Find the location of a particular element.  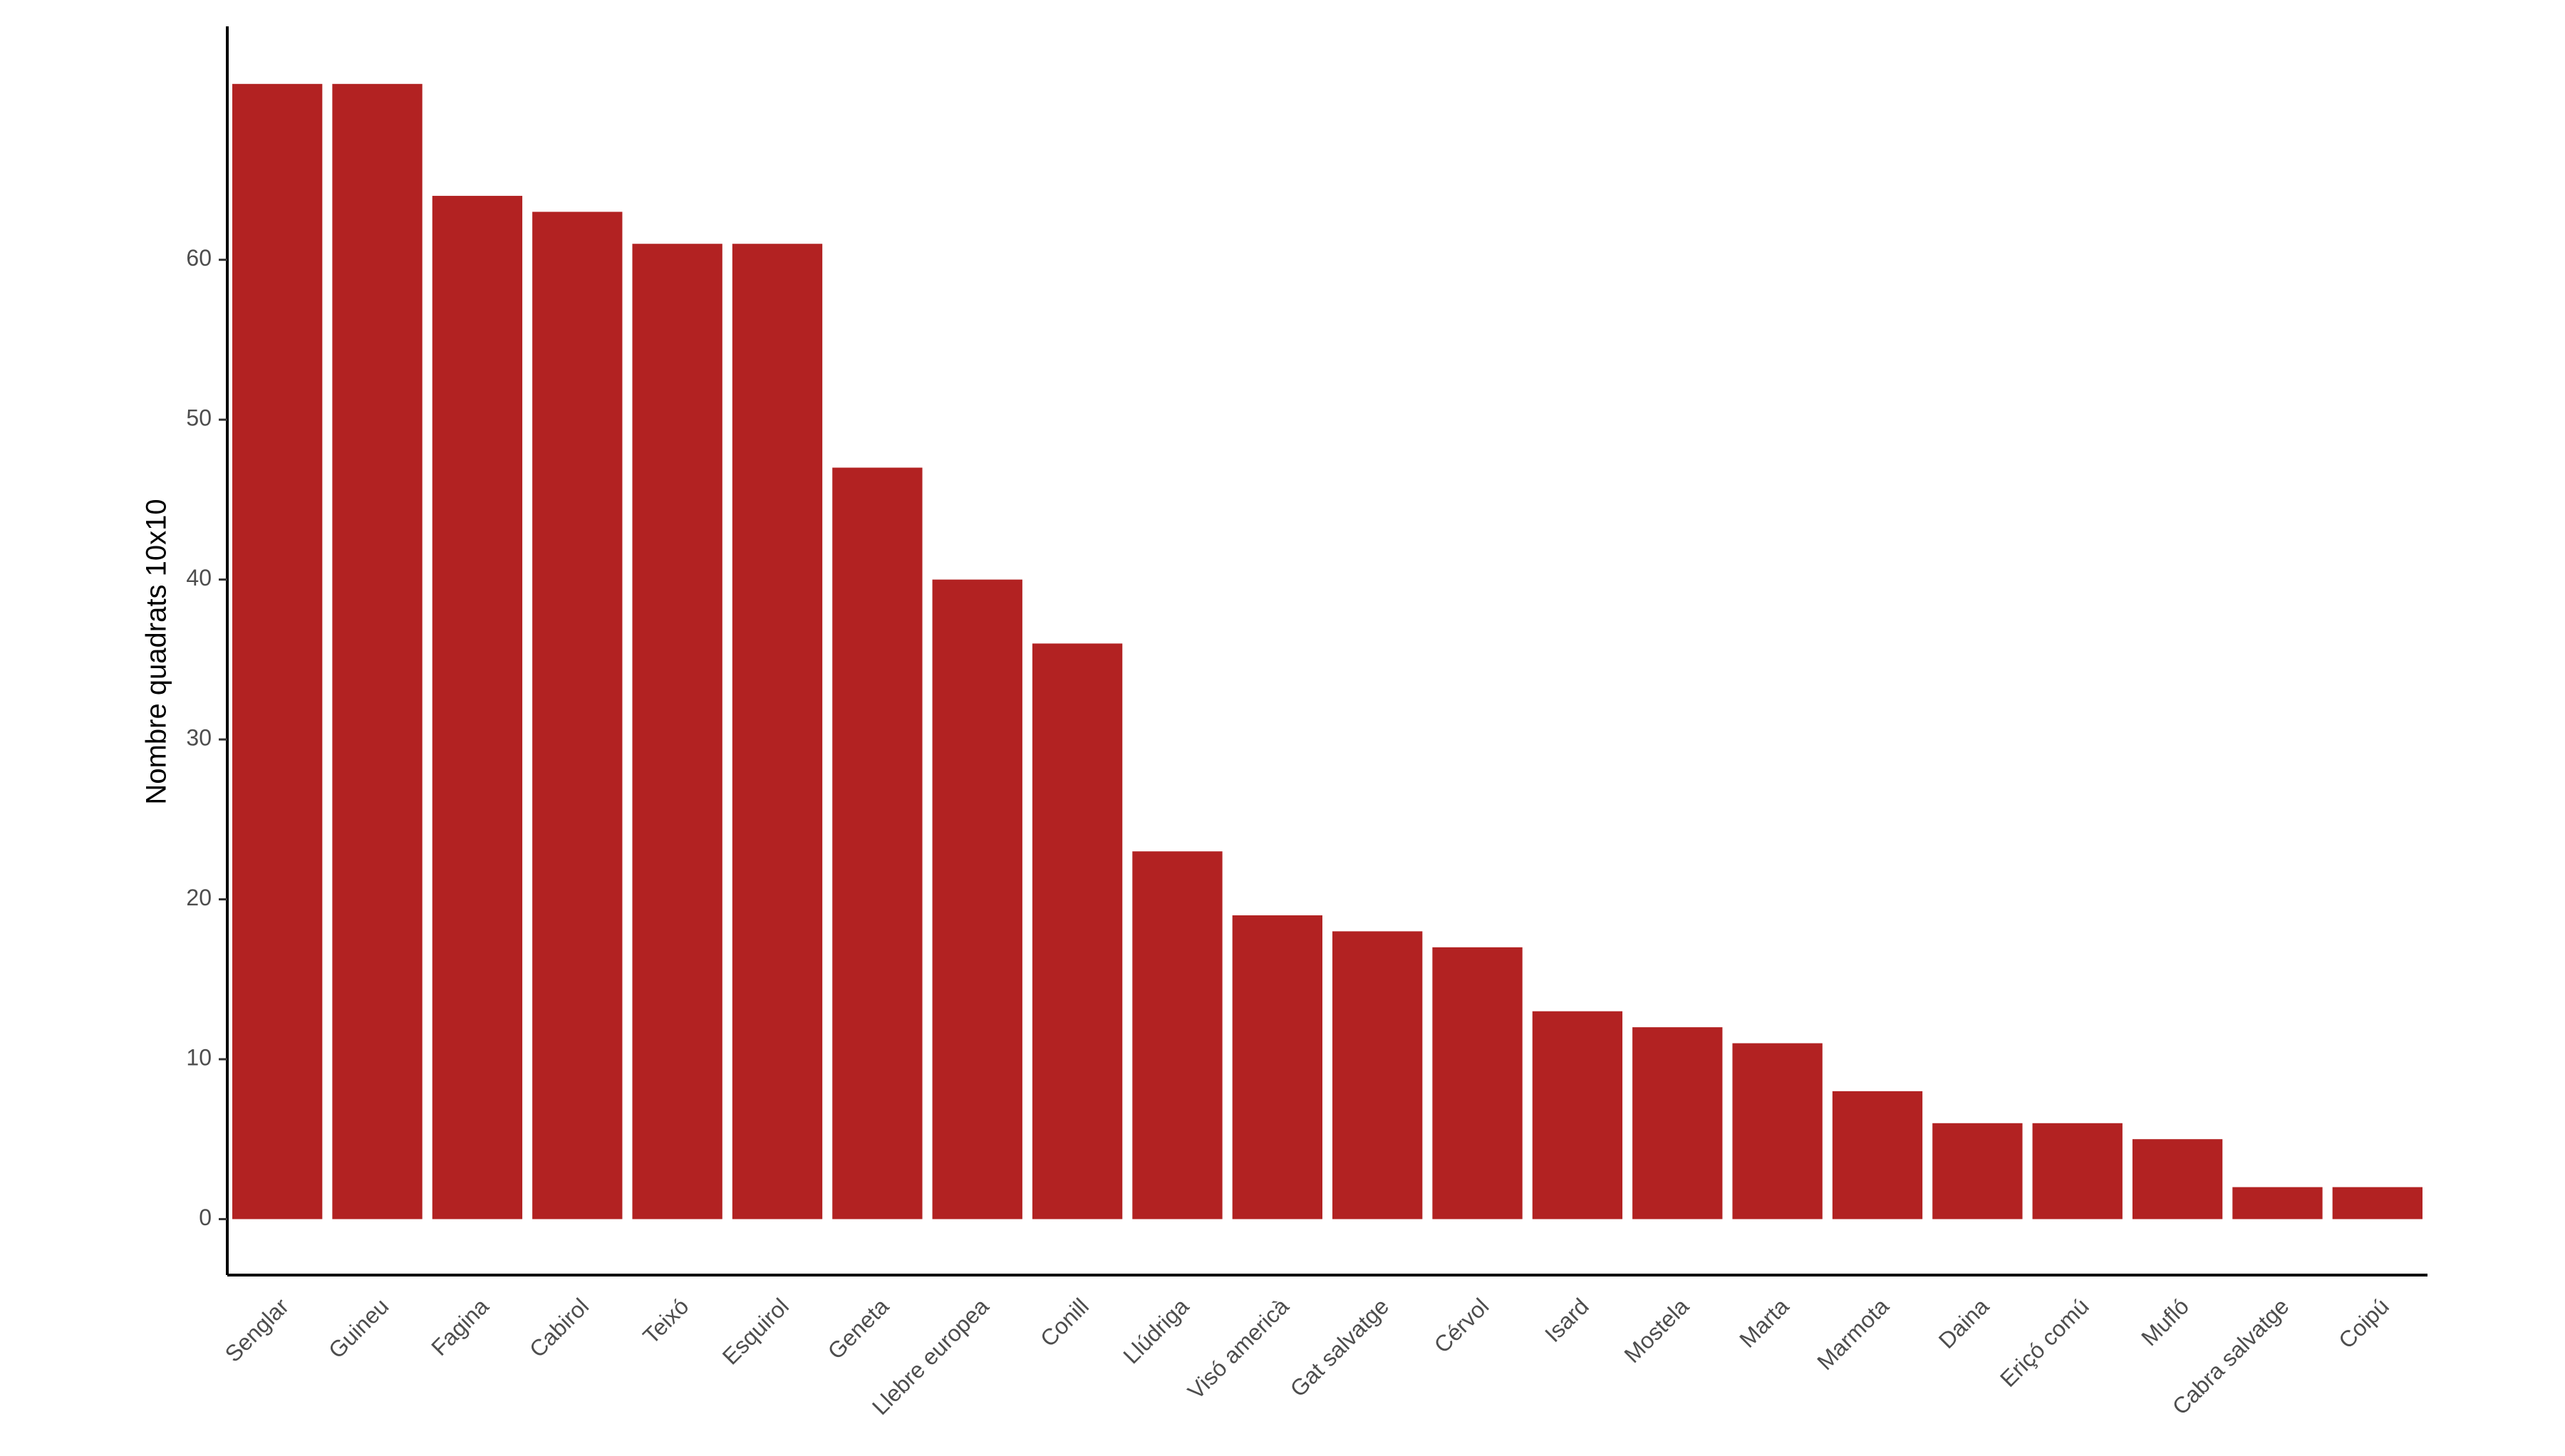

x-tick-label: Marta is located at coordinates (1764, 1322).